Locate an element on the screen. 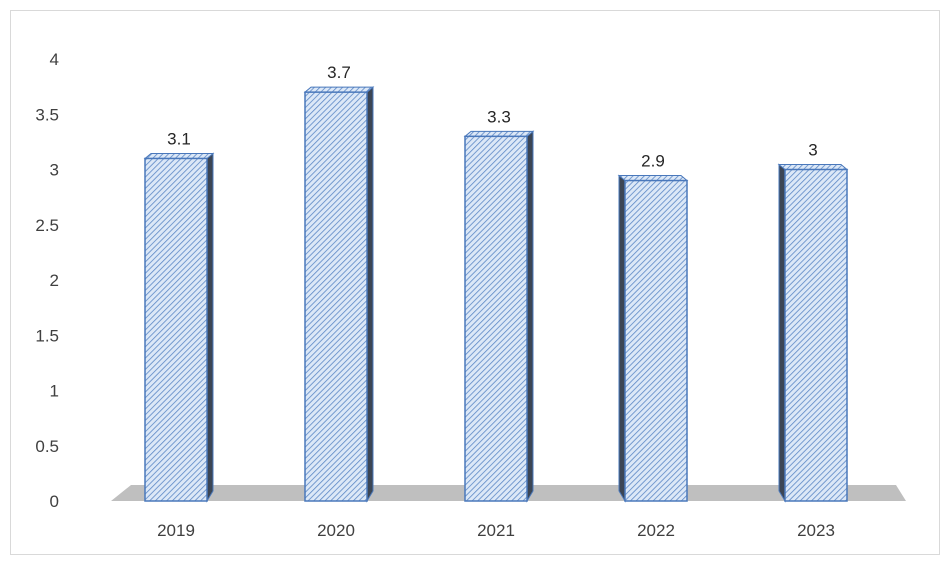  y-tick-label: 1.5 is located at coordinates (47, 335).